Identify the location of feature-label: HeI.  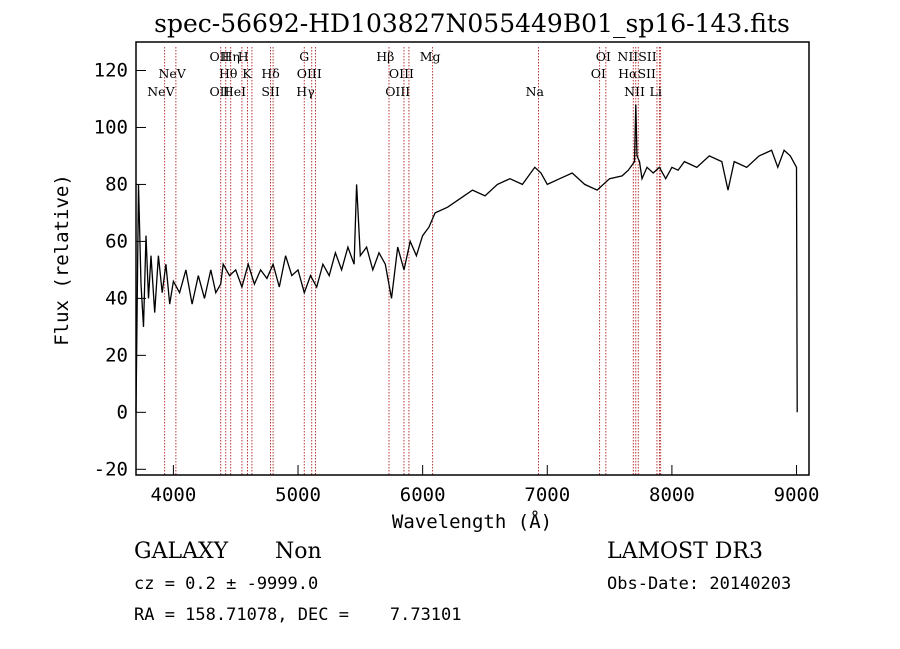
(234, 91).